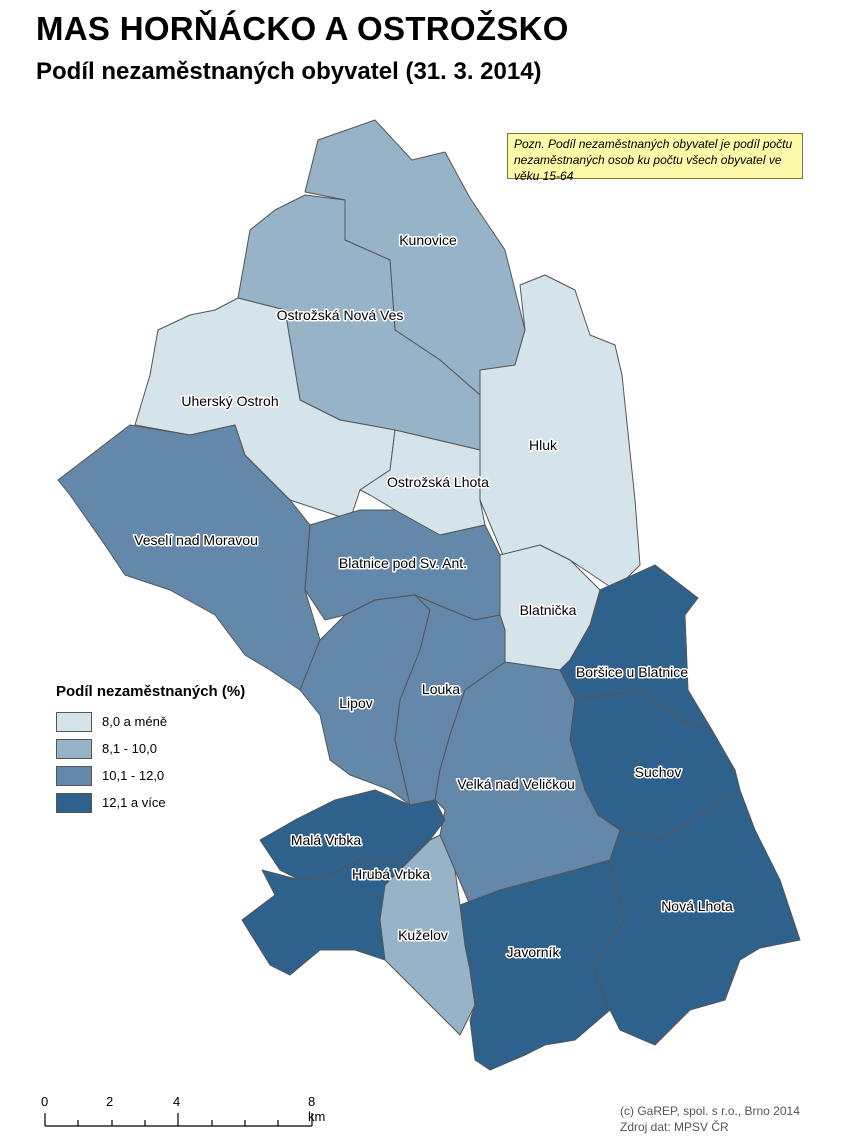 The image size is (858, 1140). I want to click on label-kunovice: Kunovice, so click(428, 240).